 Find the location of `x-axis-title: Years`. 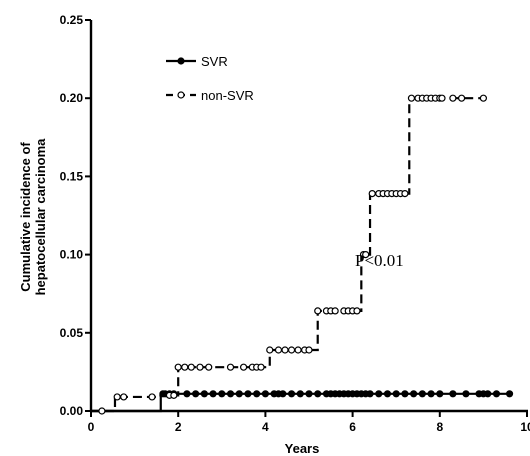

x-axis-title: Years is located at coordinates (302, 448).